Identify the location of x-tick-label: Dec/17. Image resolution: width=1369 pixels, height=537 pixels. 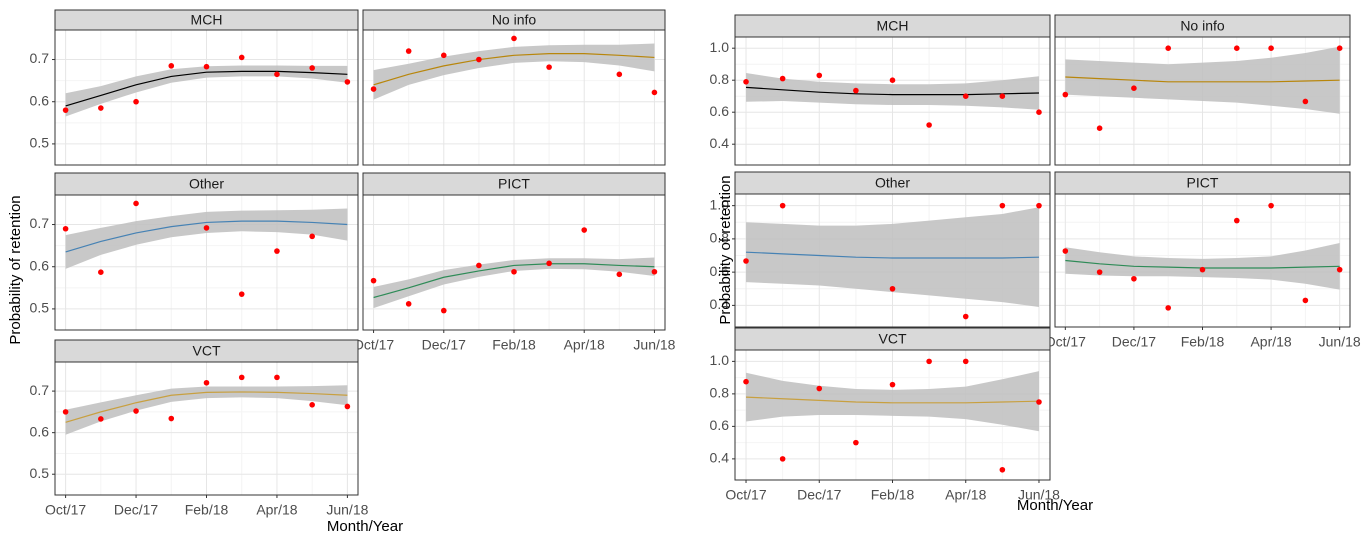
(136, 510).